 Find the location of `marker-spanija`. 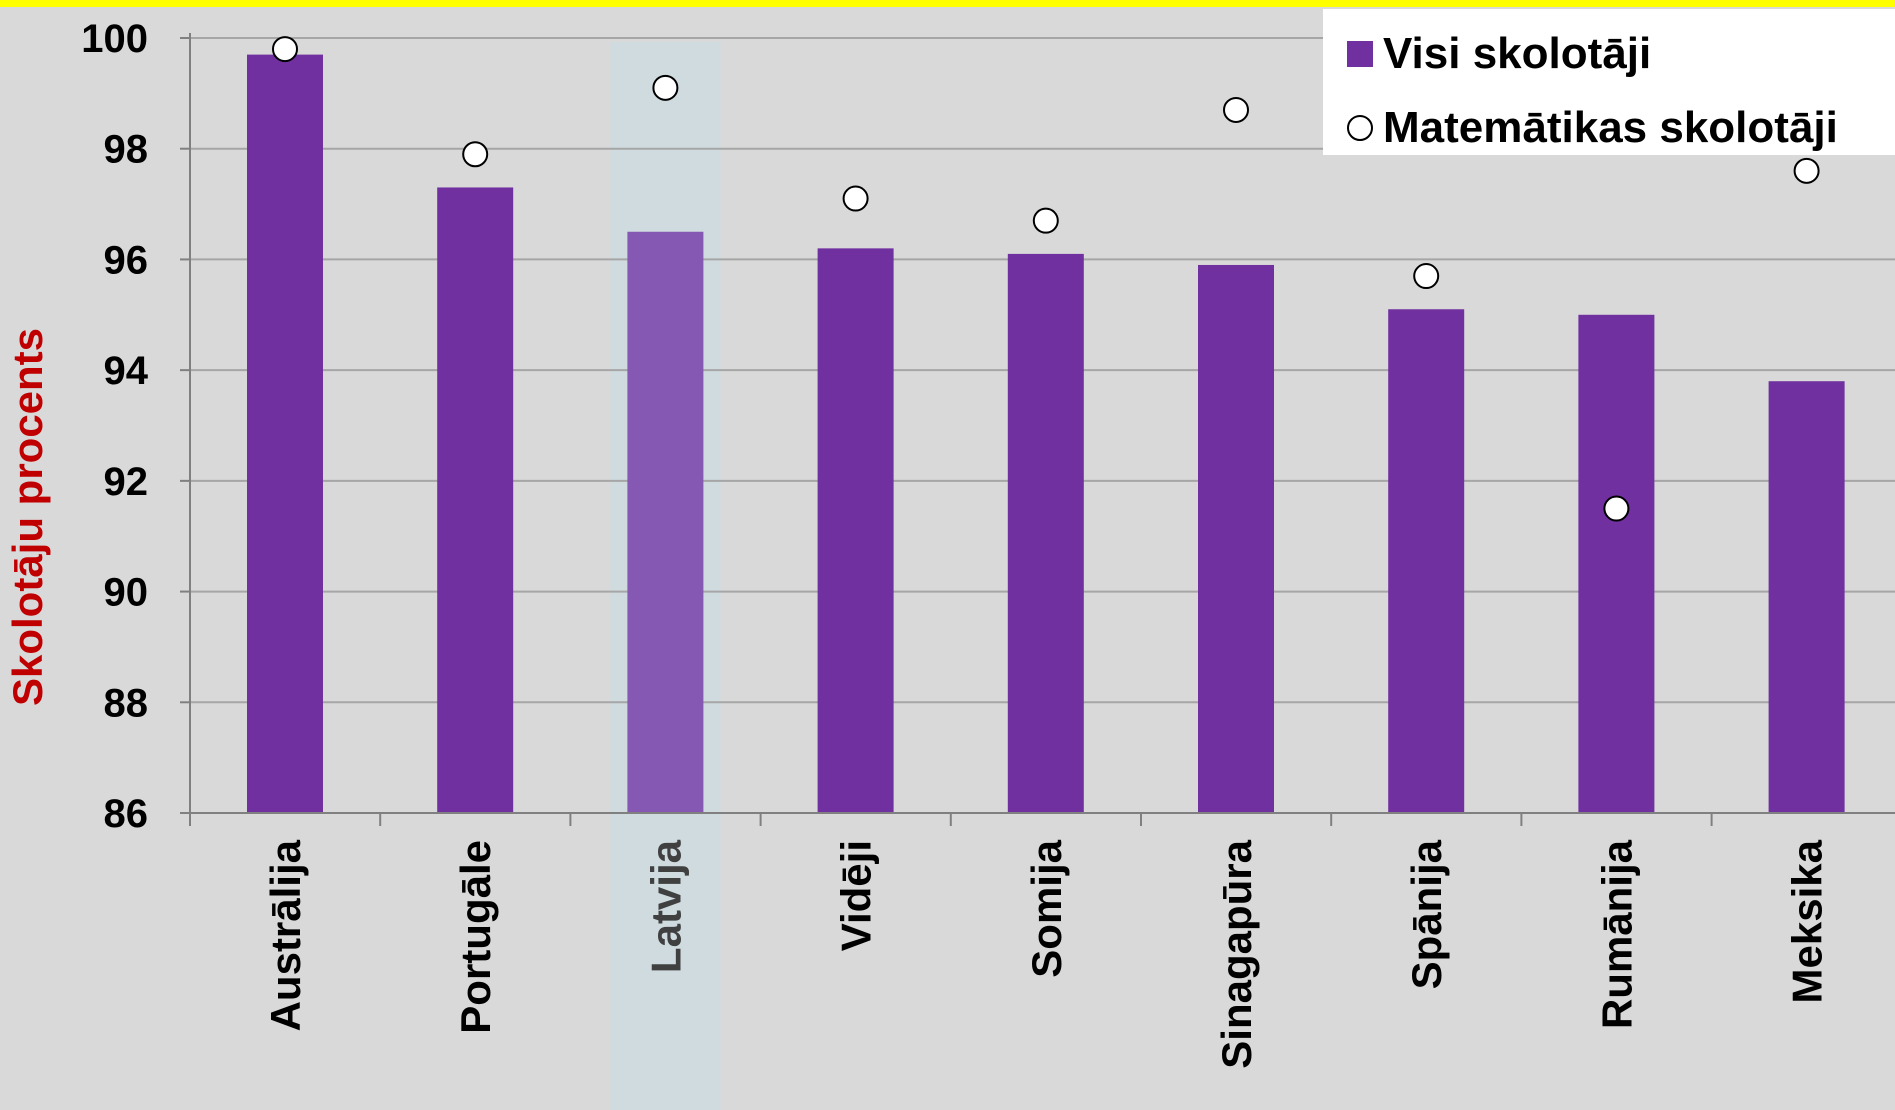

marker-spanija is located at coordinates (1426, 276).